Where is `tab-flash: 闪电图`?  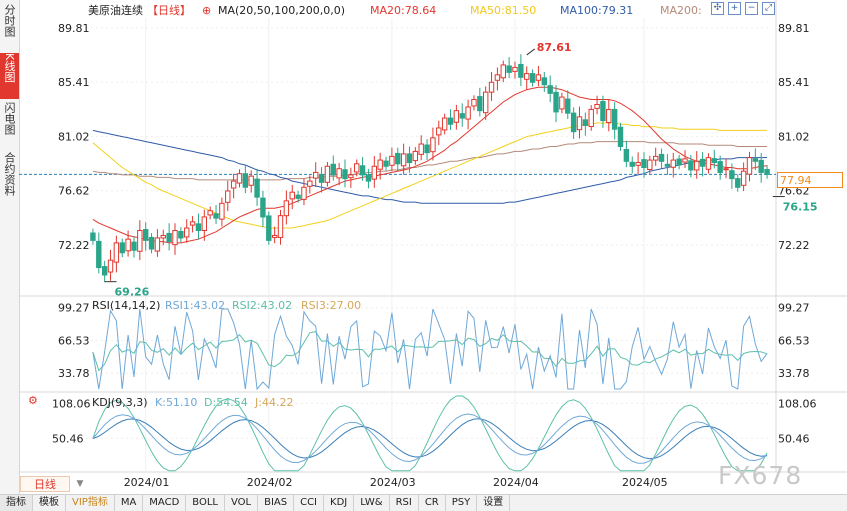
tab-flash: 闪电图 is located at coordinates (9, 125).